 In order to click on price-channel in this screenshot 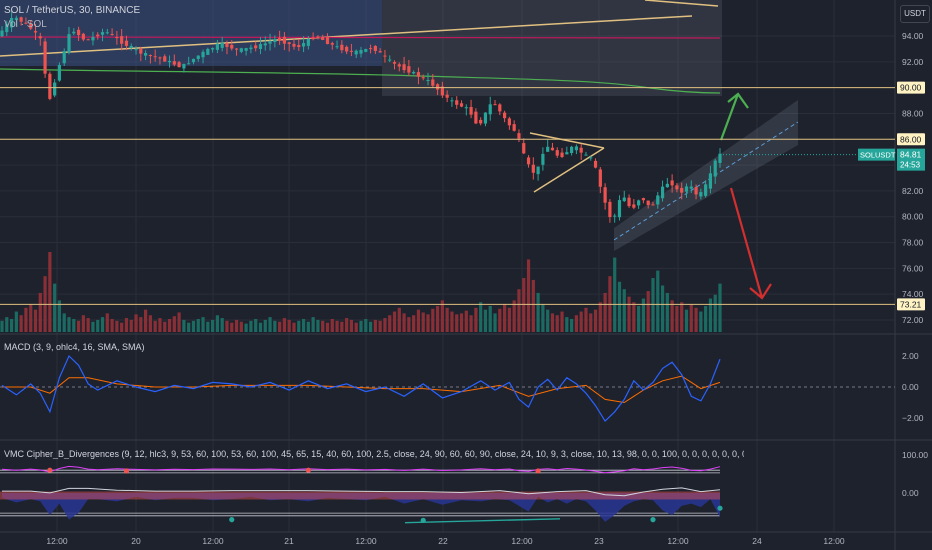, I will do `click(706, 175)`.